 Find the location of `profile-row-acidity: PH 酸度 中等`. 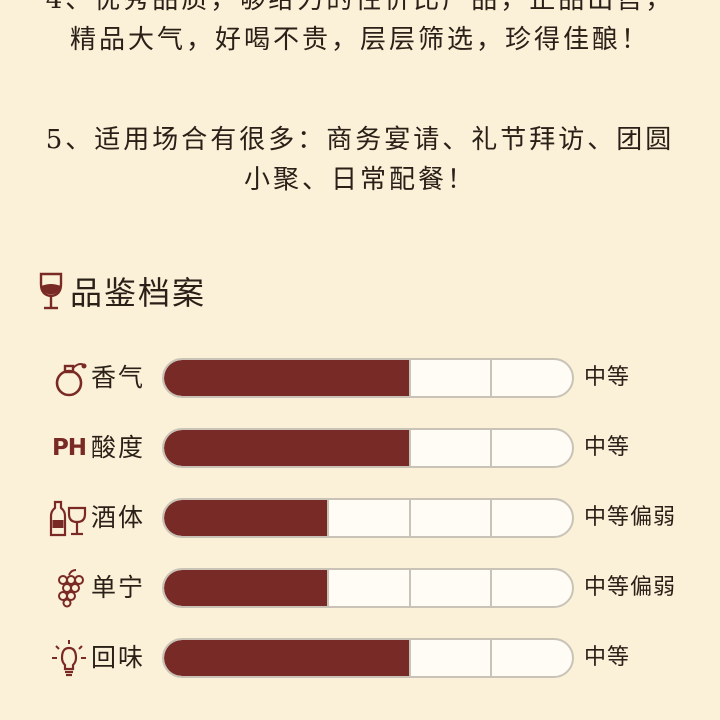

profile-row-acidity: PH 酸度 中等 is located at coordinates (368, 448).